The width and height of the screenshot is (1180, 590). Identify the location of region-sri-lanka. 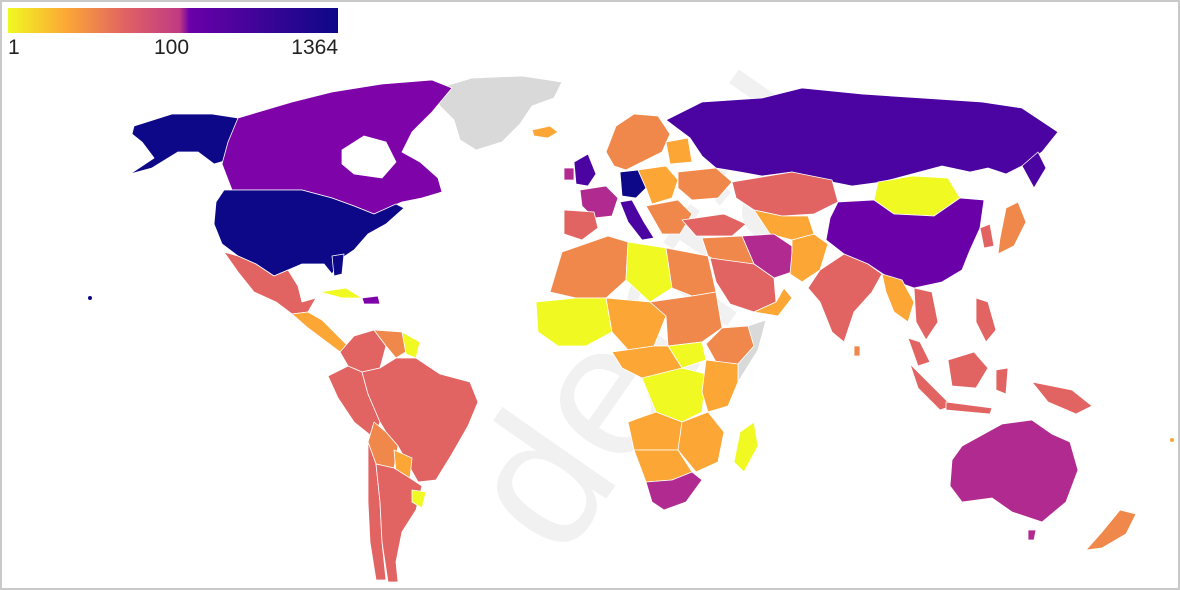
(857, 351).